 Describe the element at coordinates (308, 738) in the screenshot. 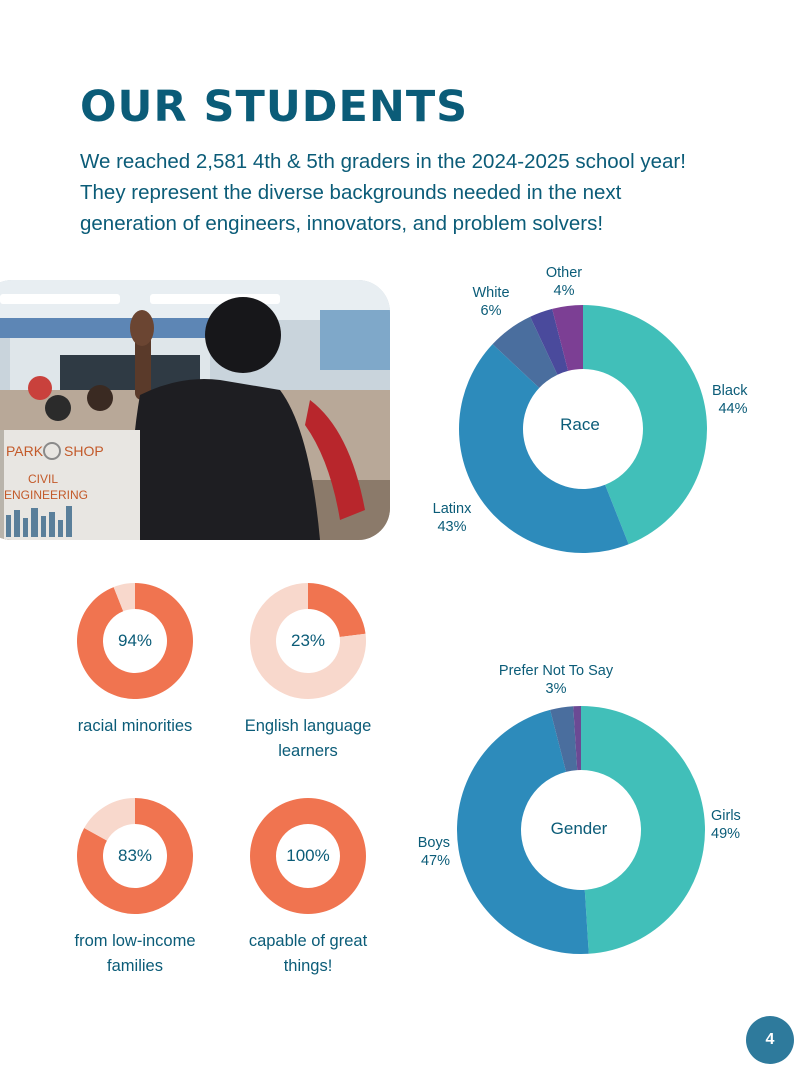

I see `stat-caption-english-learners: English language learners` at that location.